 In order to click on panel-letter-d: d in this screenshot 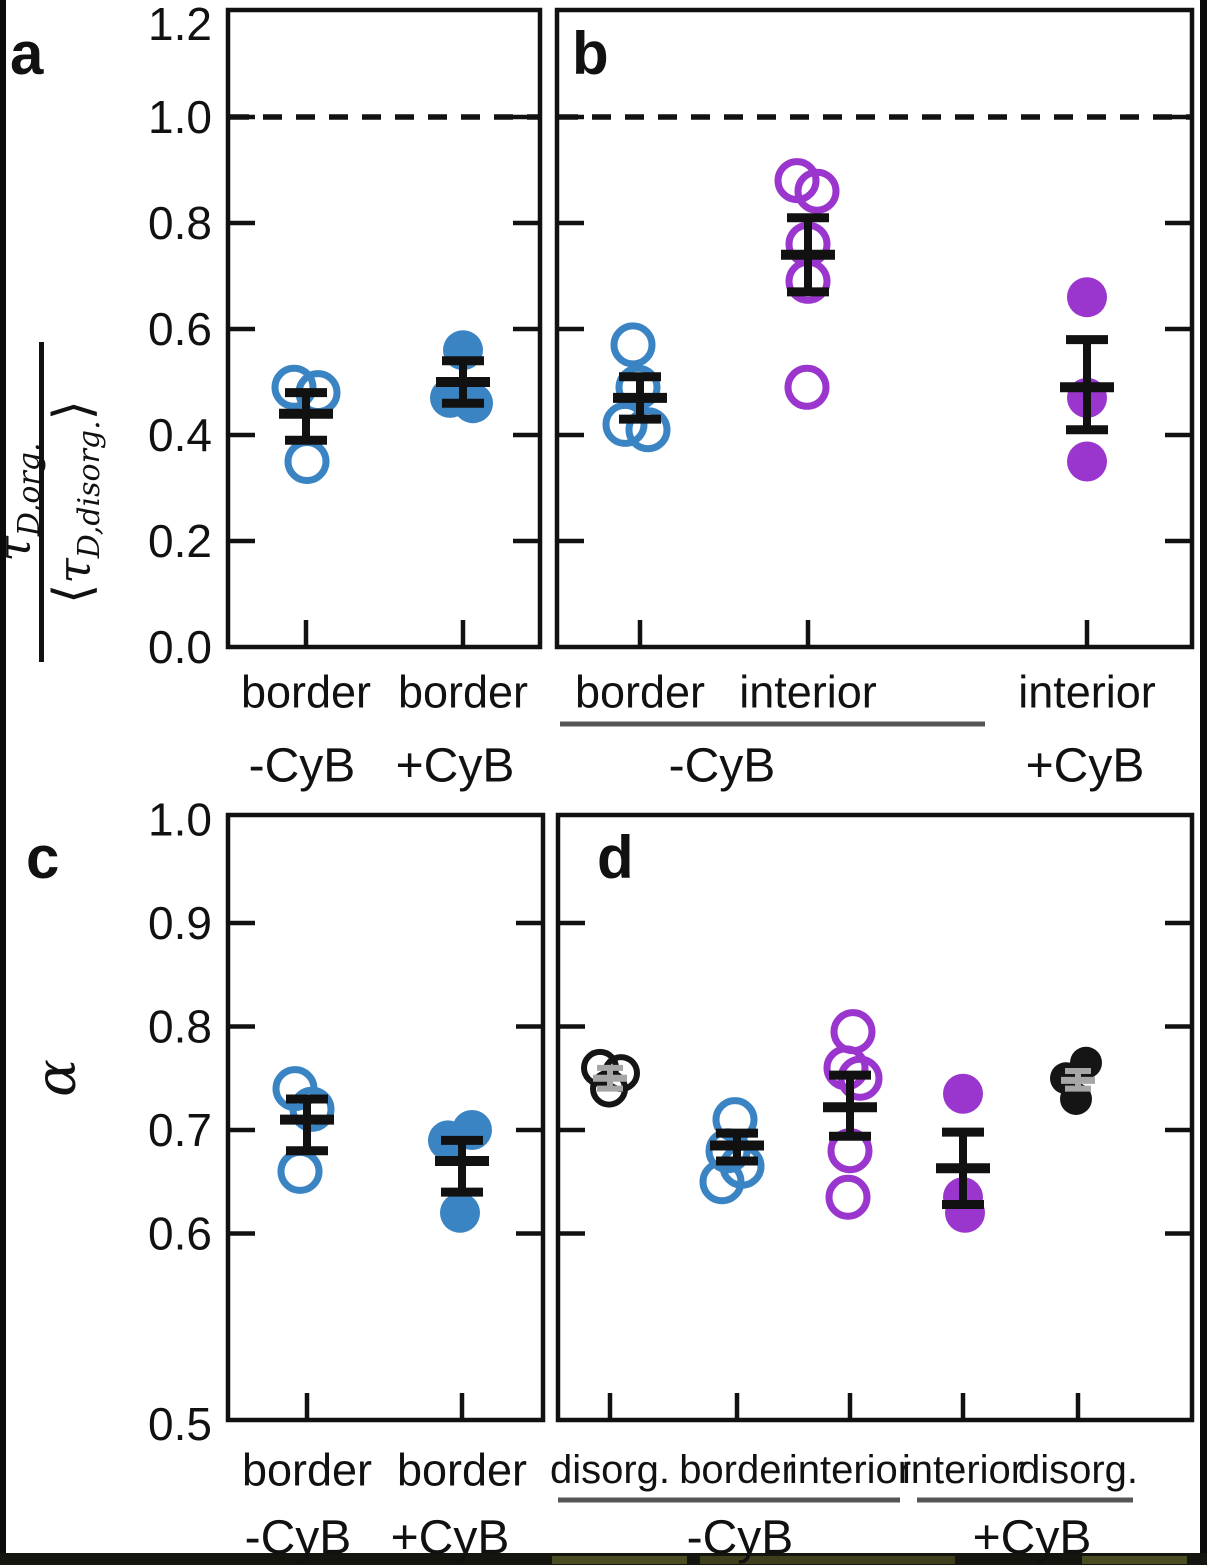, I will do `click(615, 857)`.